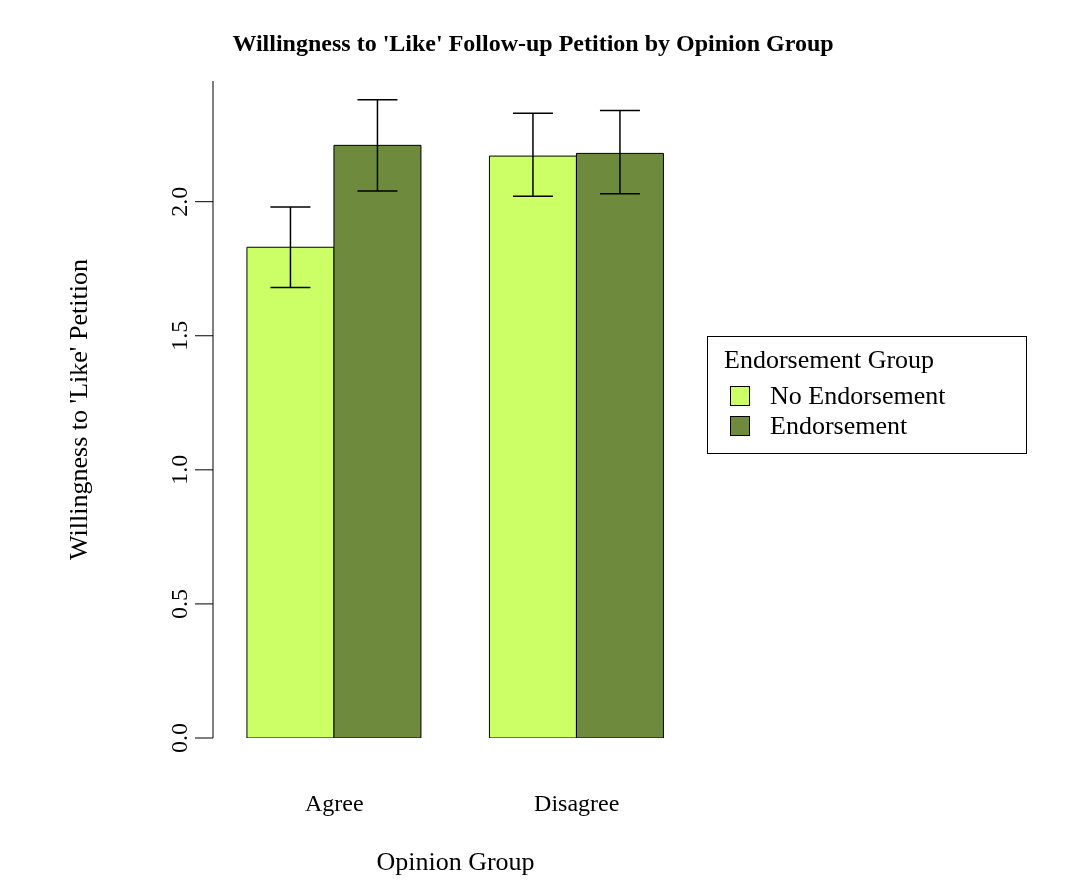 The height and width of the screenshot is (885, 1067). Describe the element at coordinates (179, 603) in the screenshot. I see `y-tick-label: 0.5` at that location.